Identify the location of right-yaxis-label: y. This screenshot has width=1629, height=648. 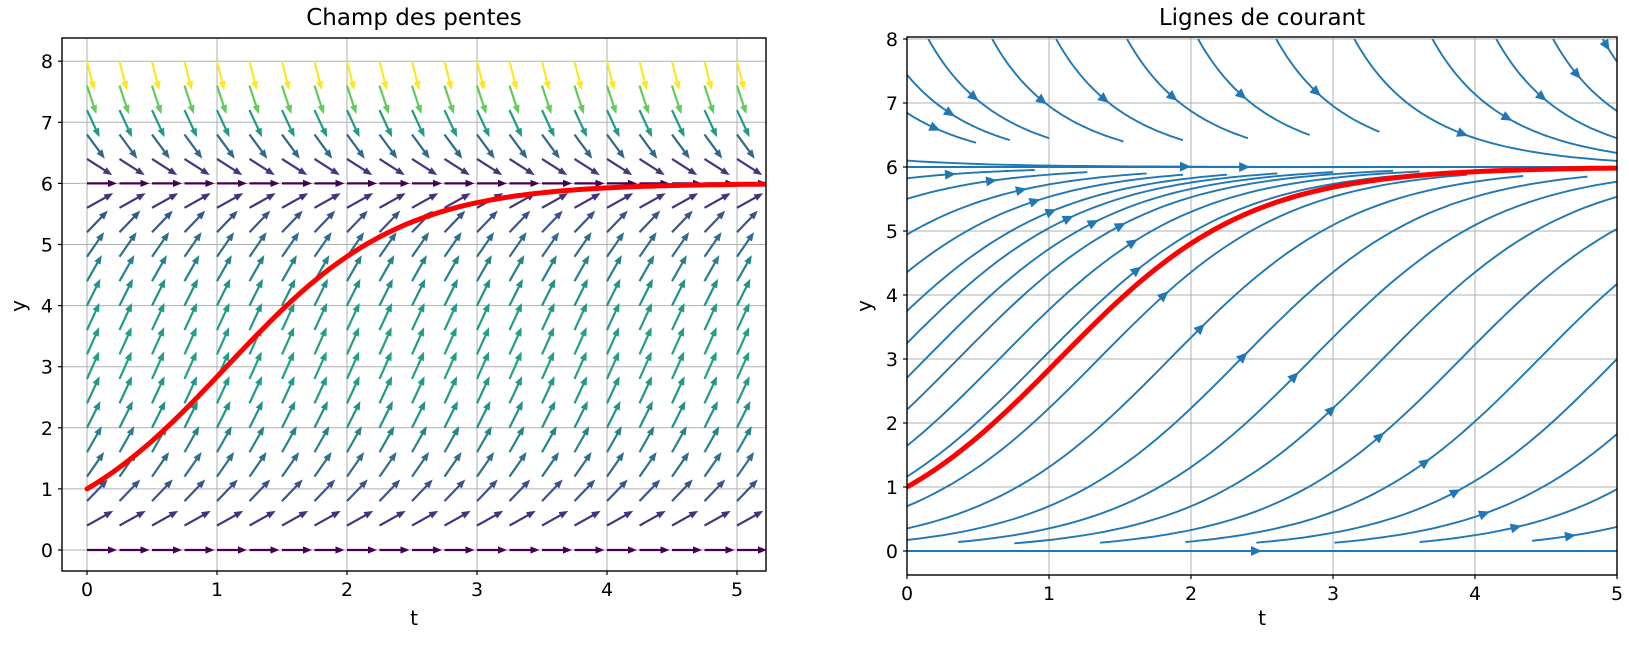
(863, 306).